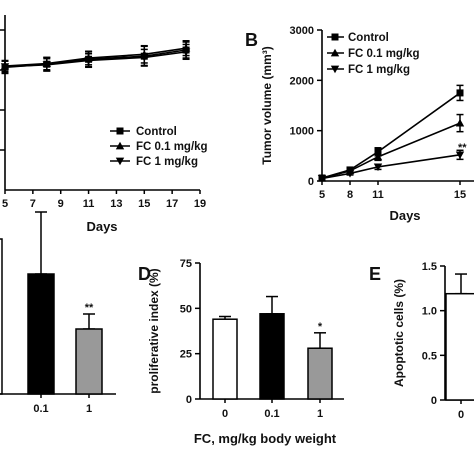 The width and height of the screenshot is (474, 474). What do you see at coordinates (399, 333) in the screenshot?
I see `panel-e-y-axis-label: Apoptotic cells (%)` at bounding box center [399, 333].